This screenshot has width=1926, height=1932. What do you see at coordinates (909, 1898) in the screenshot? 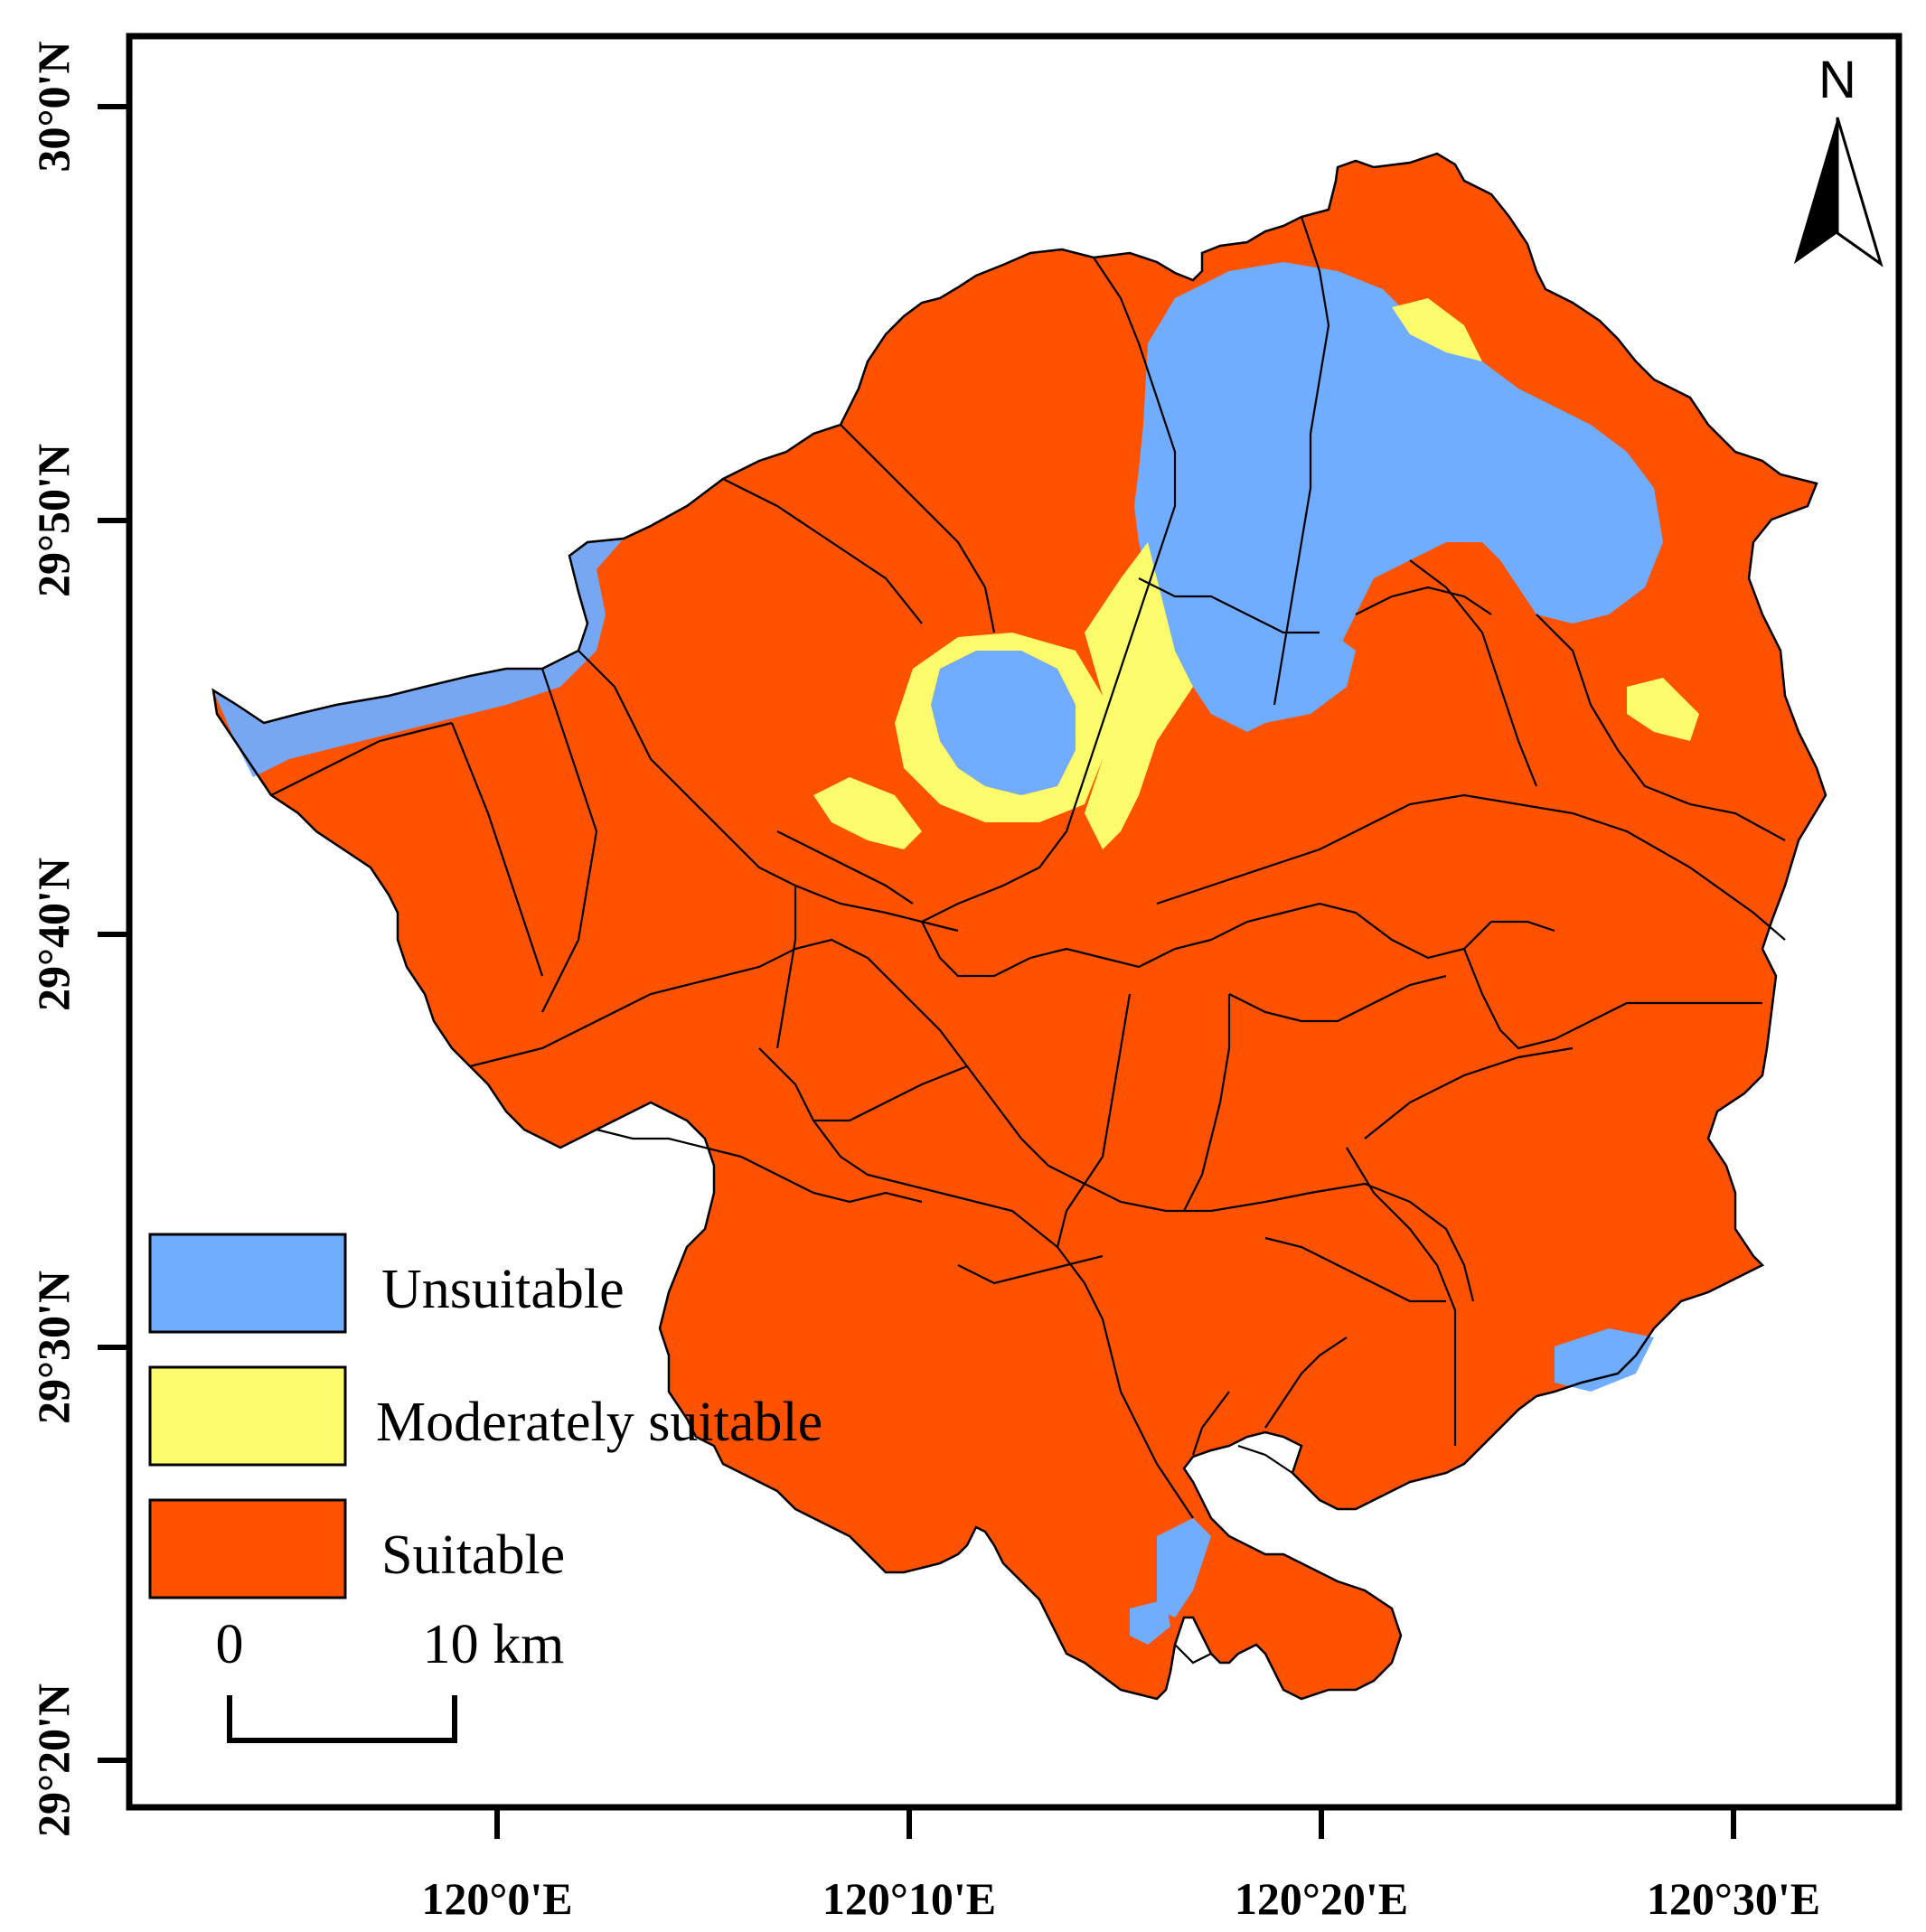
I see `x-tick-label-2: 120°10'E` at bounding box center [909, 1898].